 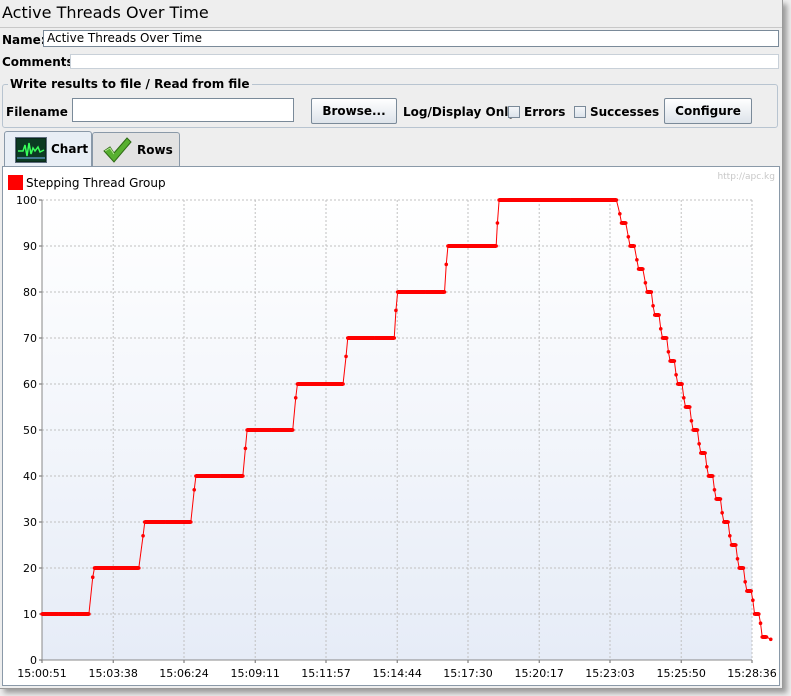 What do you see at coordinates (424, 61) in the screenshot?
I see `comments-field` at bounding box center [424, 61].